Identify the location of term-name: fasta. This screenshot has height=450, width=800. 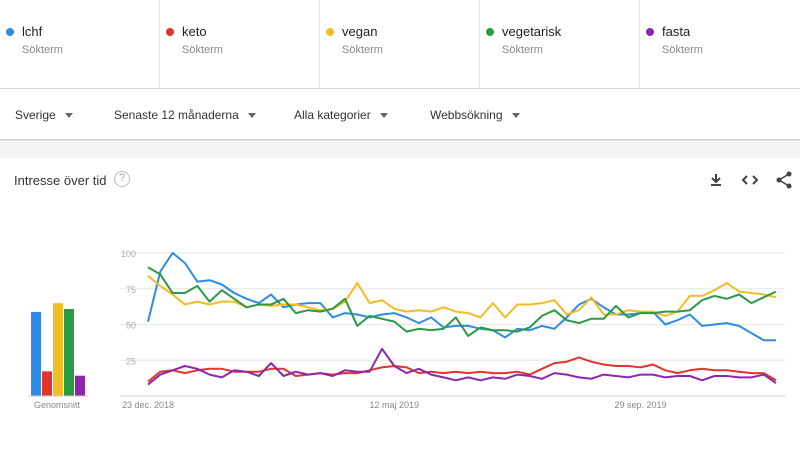
(676, 31).